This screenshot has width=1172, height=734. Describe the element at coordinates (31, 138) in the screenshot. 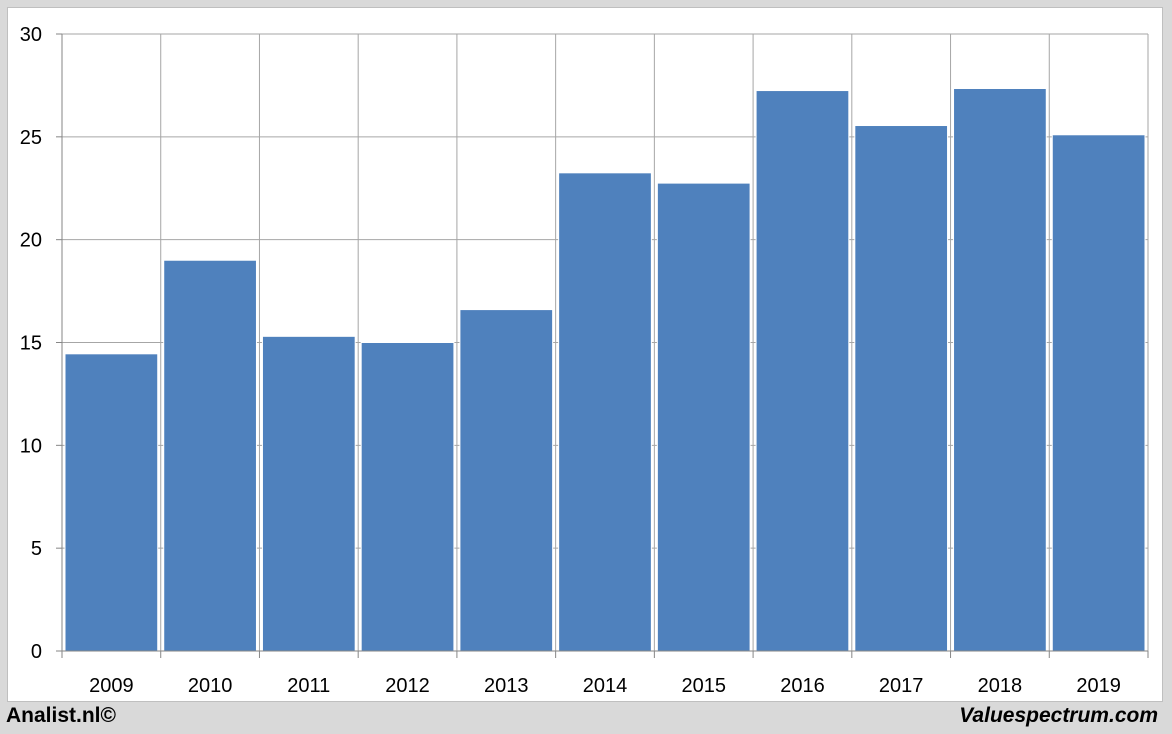

I see `y-tick-label: 25` at that location.